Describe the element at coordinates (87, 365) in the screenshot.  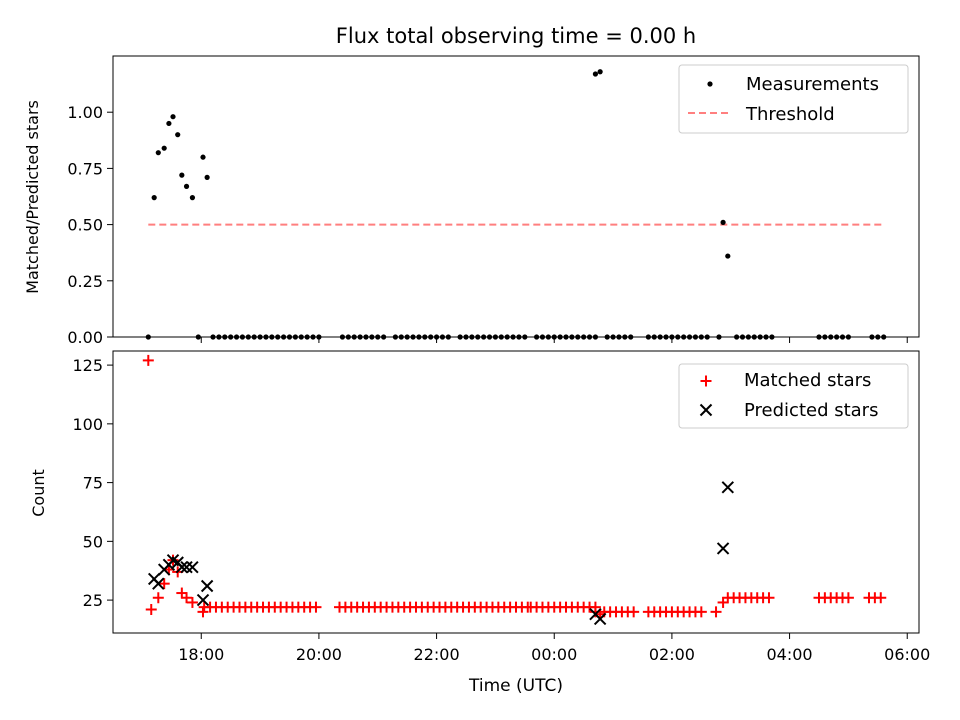
I see `bottom-ytick-label: 125` at that location.